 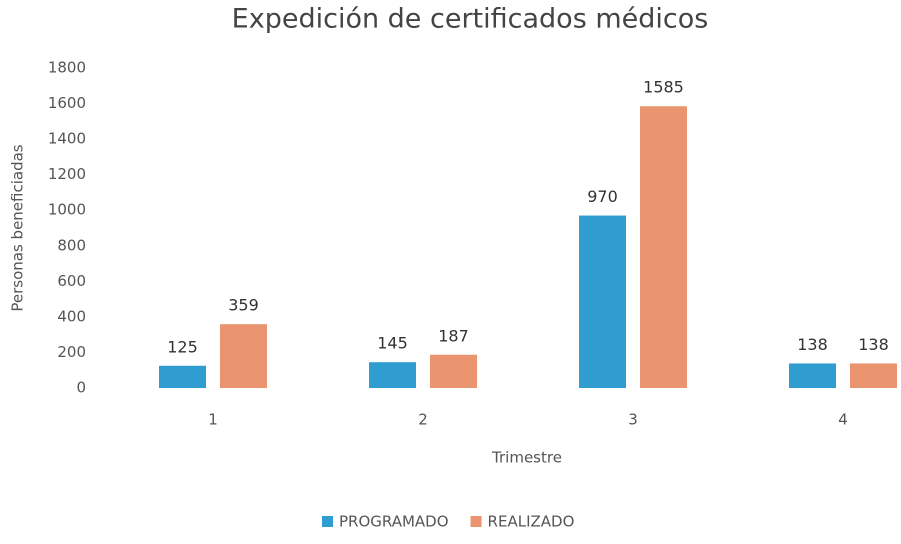 What do you see at coordinates (453, 335) in the screenshot?
I see `data-label: 187` at bounding box center [453, 335].